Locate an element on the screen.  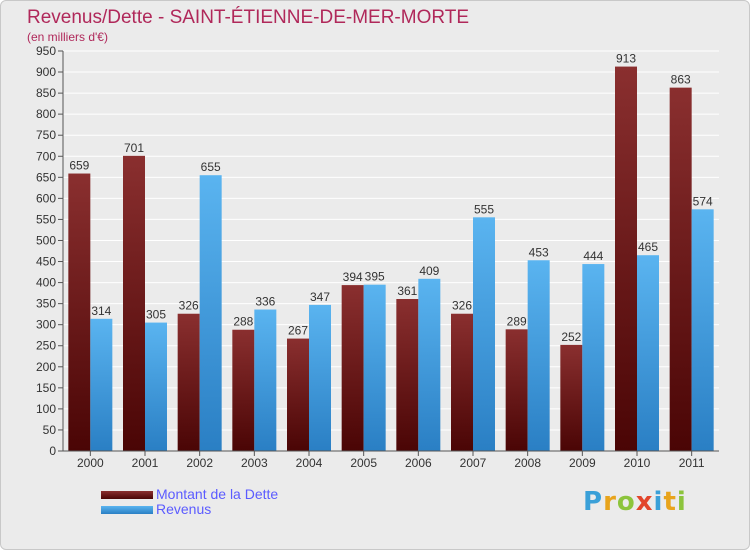
data-label-revenus: 395 is located at coordinates (375, 277).